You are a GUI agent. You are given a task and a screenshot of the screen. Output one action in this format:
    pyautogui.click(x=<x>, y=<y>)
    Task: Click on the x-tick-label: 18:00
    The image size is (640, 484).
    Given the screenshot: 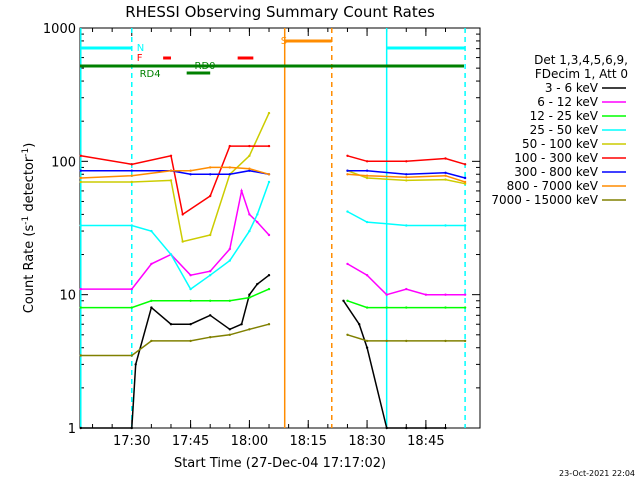 What is the action you would take?
    pyautogui.click(x=249, y=441)
    